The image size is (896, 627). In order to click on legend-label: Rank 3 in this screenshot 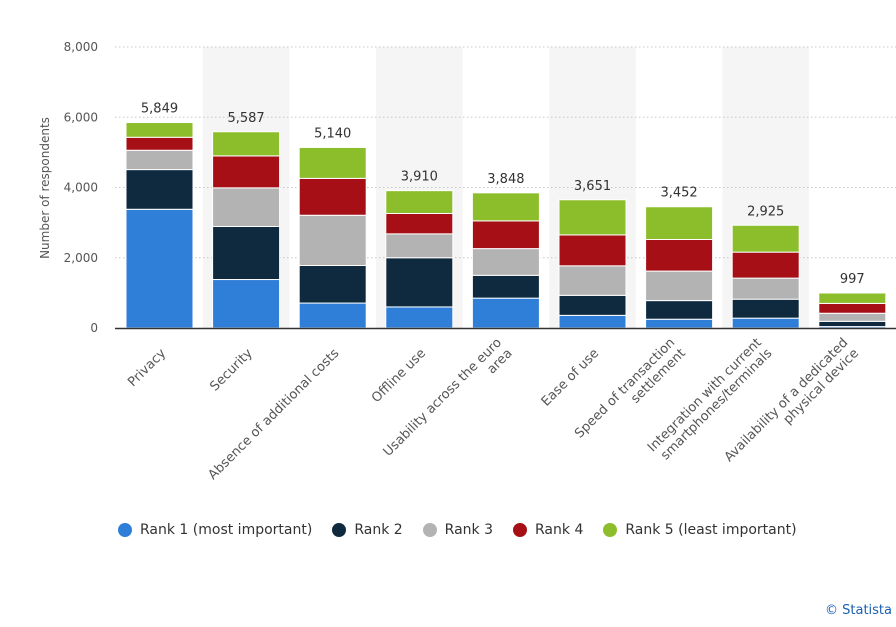, I will do `click(469, 530)`.